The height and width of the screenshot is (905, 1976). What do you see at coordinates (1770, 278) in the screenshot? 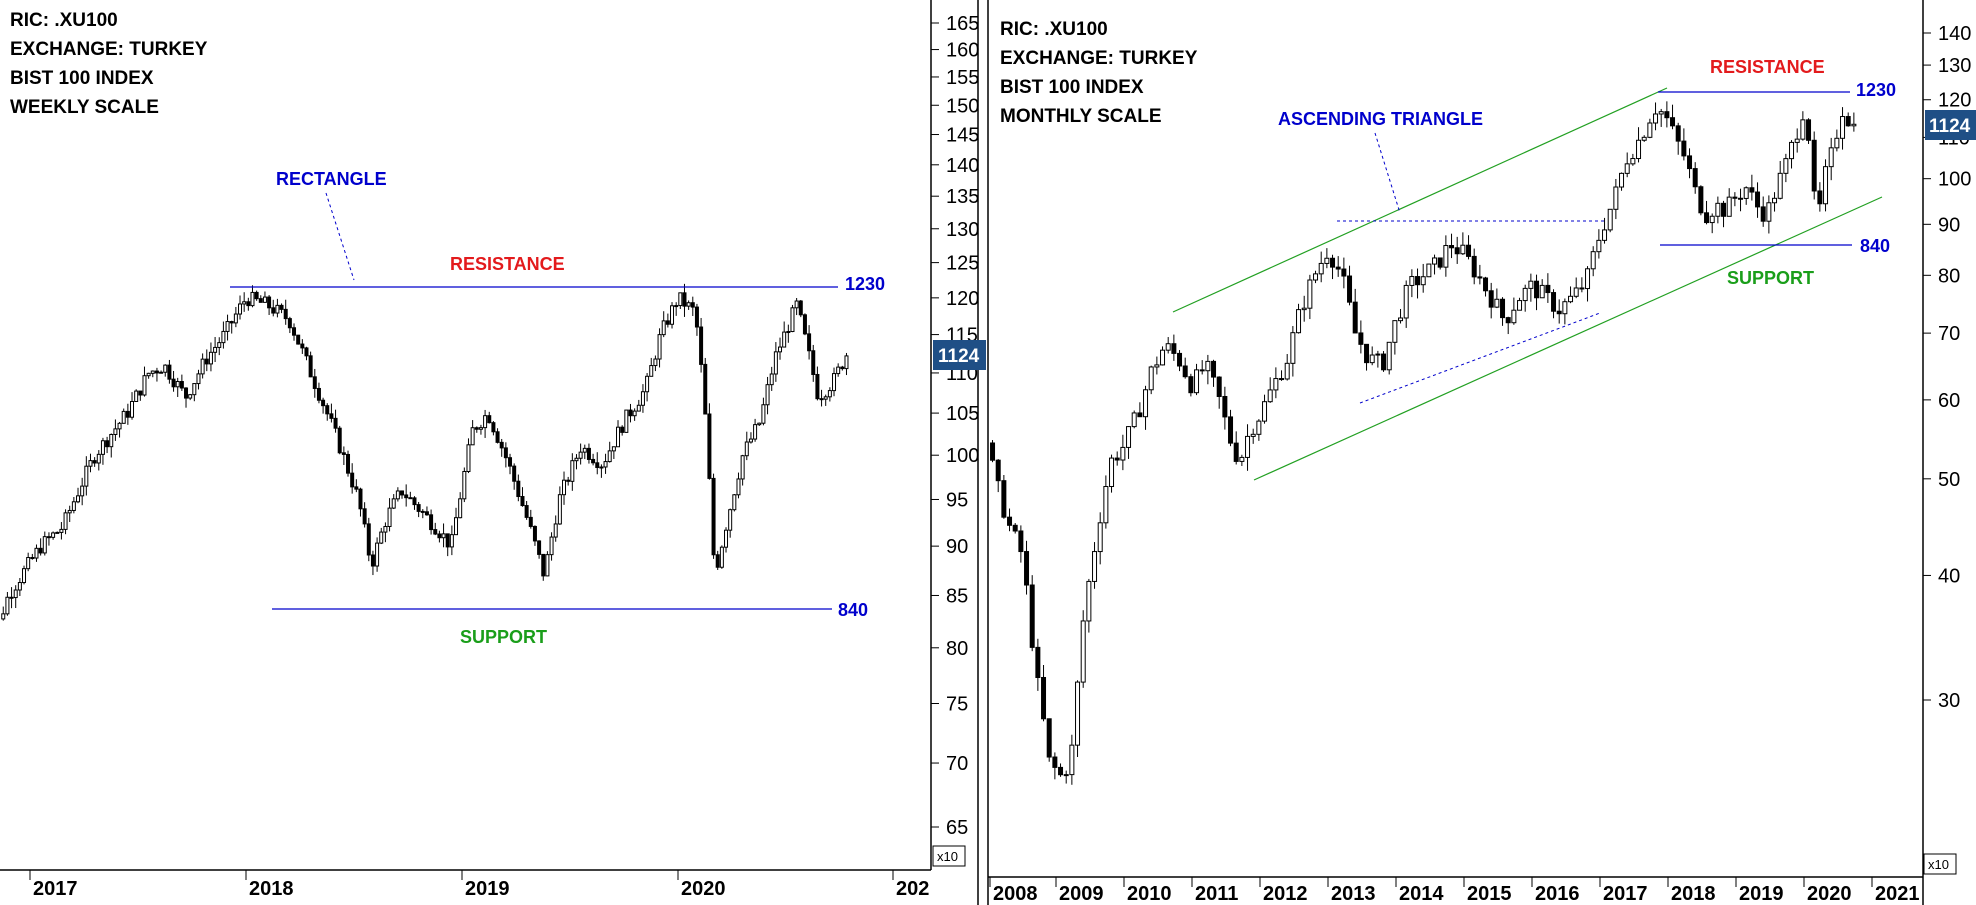
I see `monthly-support-label: SUPPORT` at bounding box center [1770, 278].